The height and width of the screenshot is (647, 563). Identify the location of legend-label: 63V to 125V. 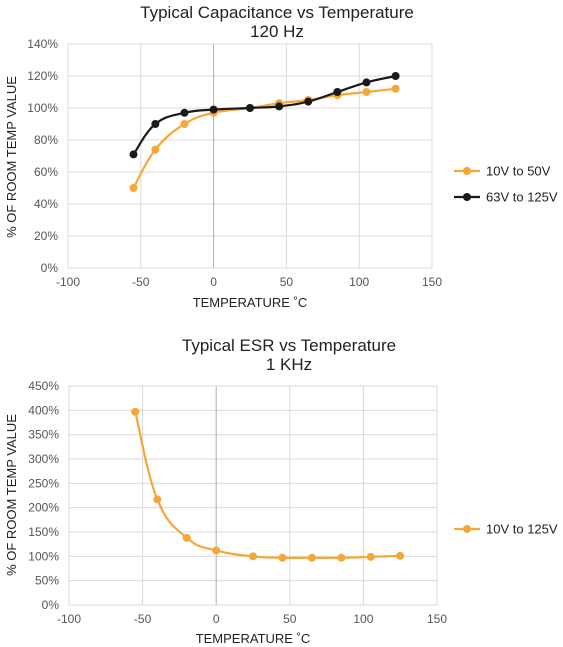
(522, 197).